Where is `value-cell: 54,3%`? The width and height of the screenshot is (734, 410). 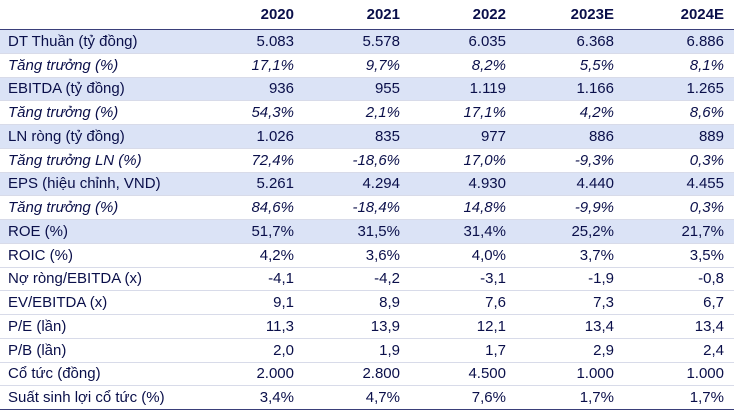
value-cell: 54,3% is located at coordinates (257, 112).